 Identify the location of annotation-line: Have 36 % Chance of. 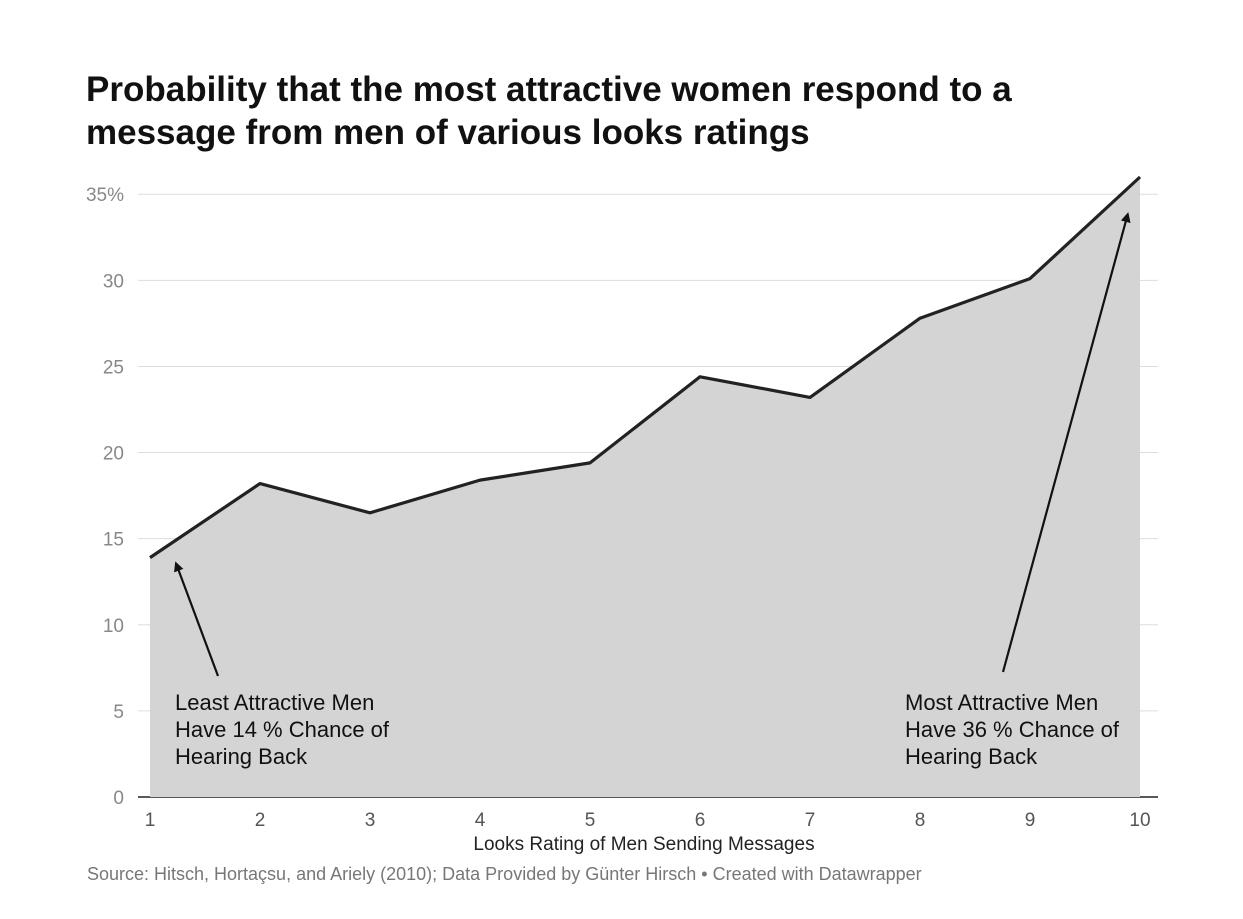
(1012, 729).